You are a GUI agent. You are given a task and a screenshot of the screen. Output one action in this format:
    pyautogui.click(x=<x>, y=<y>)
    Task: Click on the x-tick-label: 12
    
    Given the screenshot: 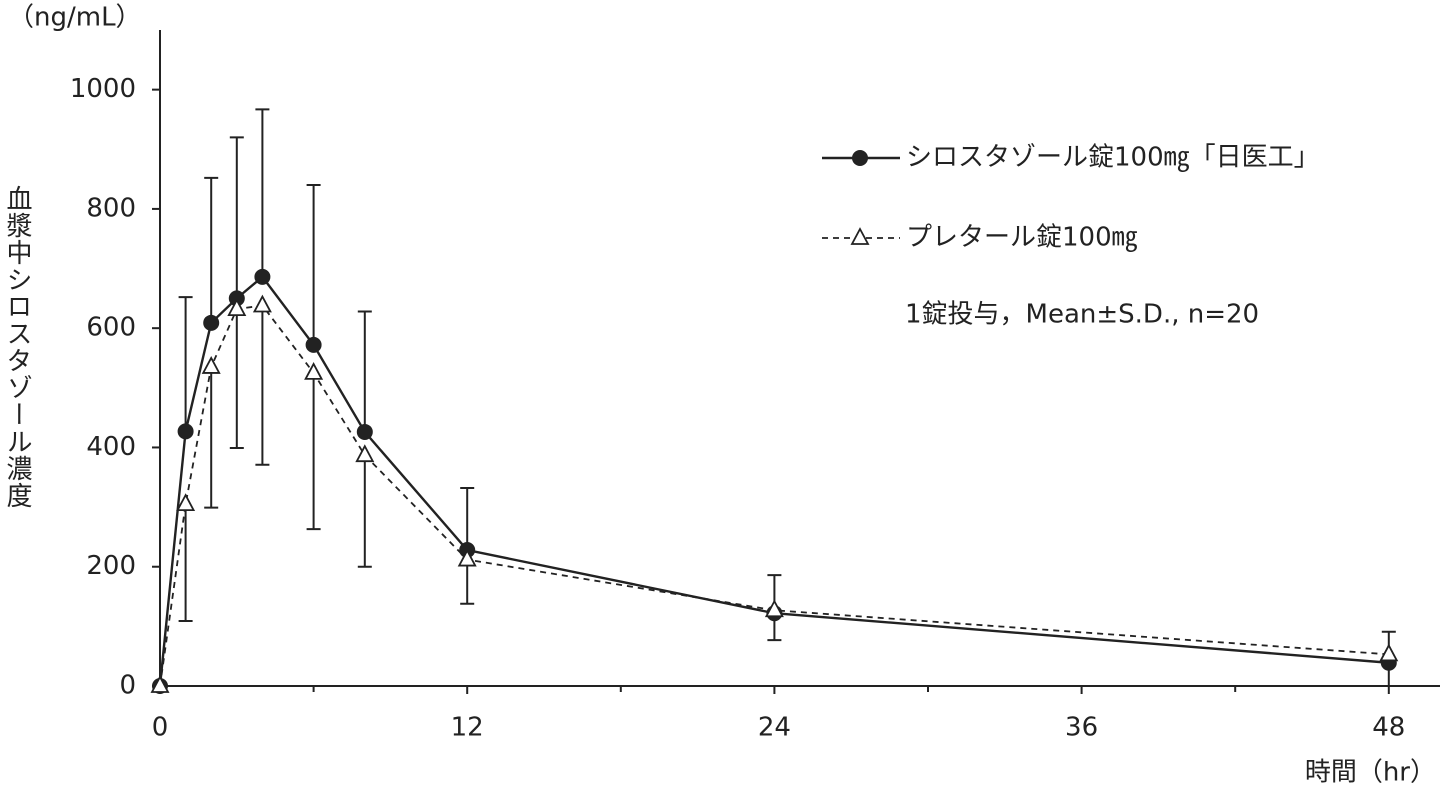 What is the action you would take?
    pyautogui.click(x=467, y=728)
    